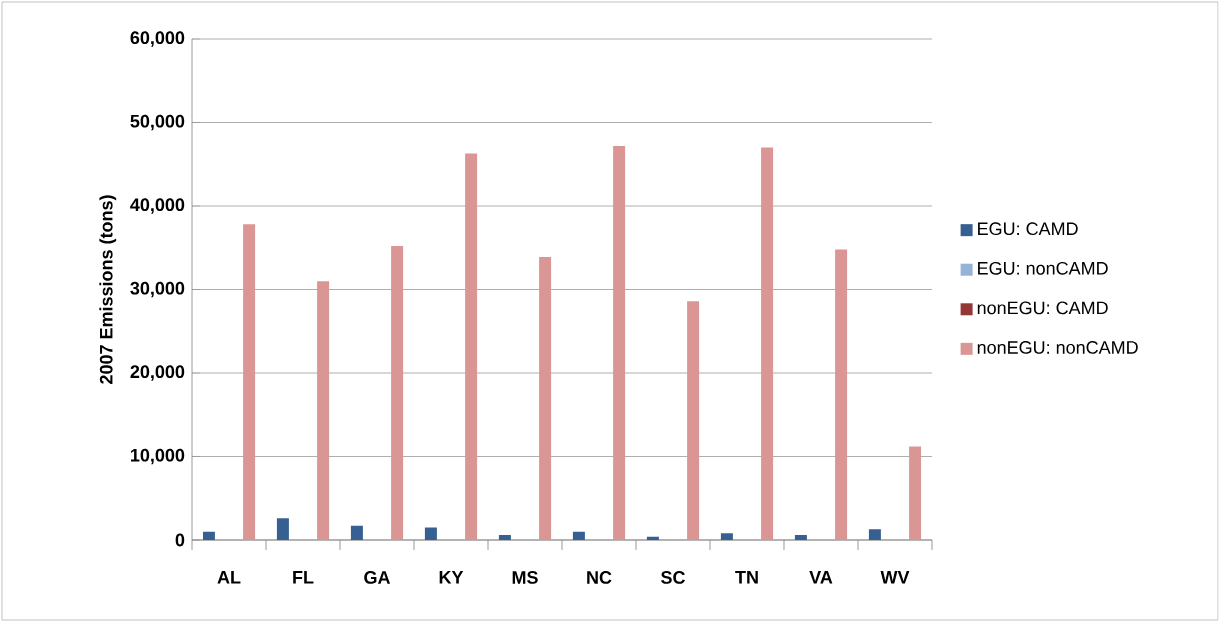 The width and height of the screenshot is (1220, 622). I want to click on x-tick-label: VA, so click(821, 577).